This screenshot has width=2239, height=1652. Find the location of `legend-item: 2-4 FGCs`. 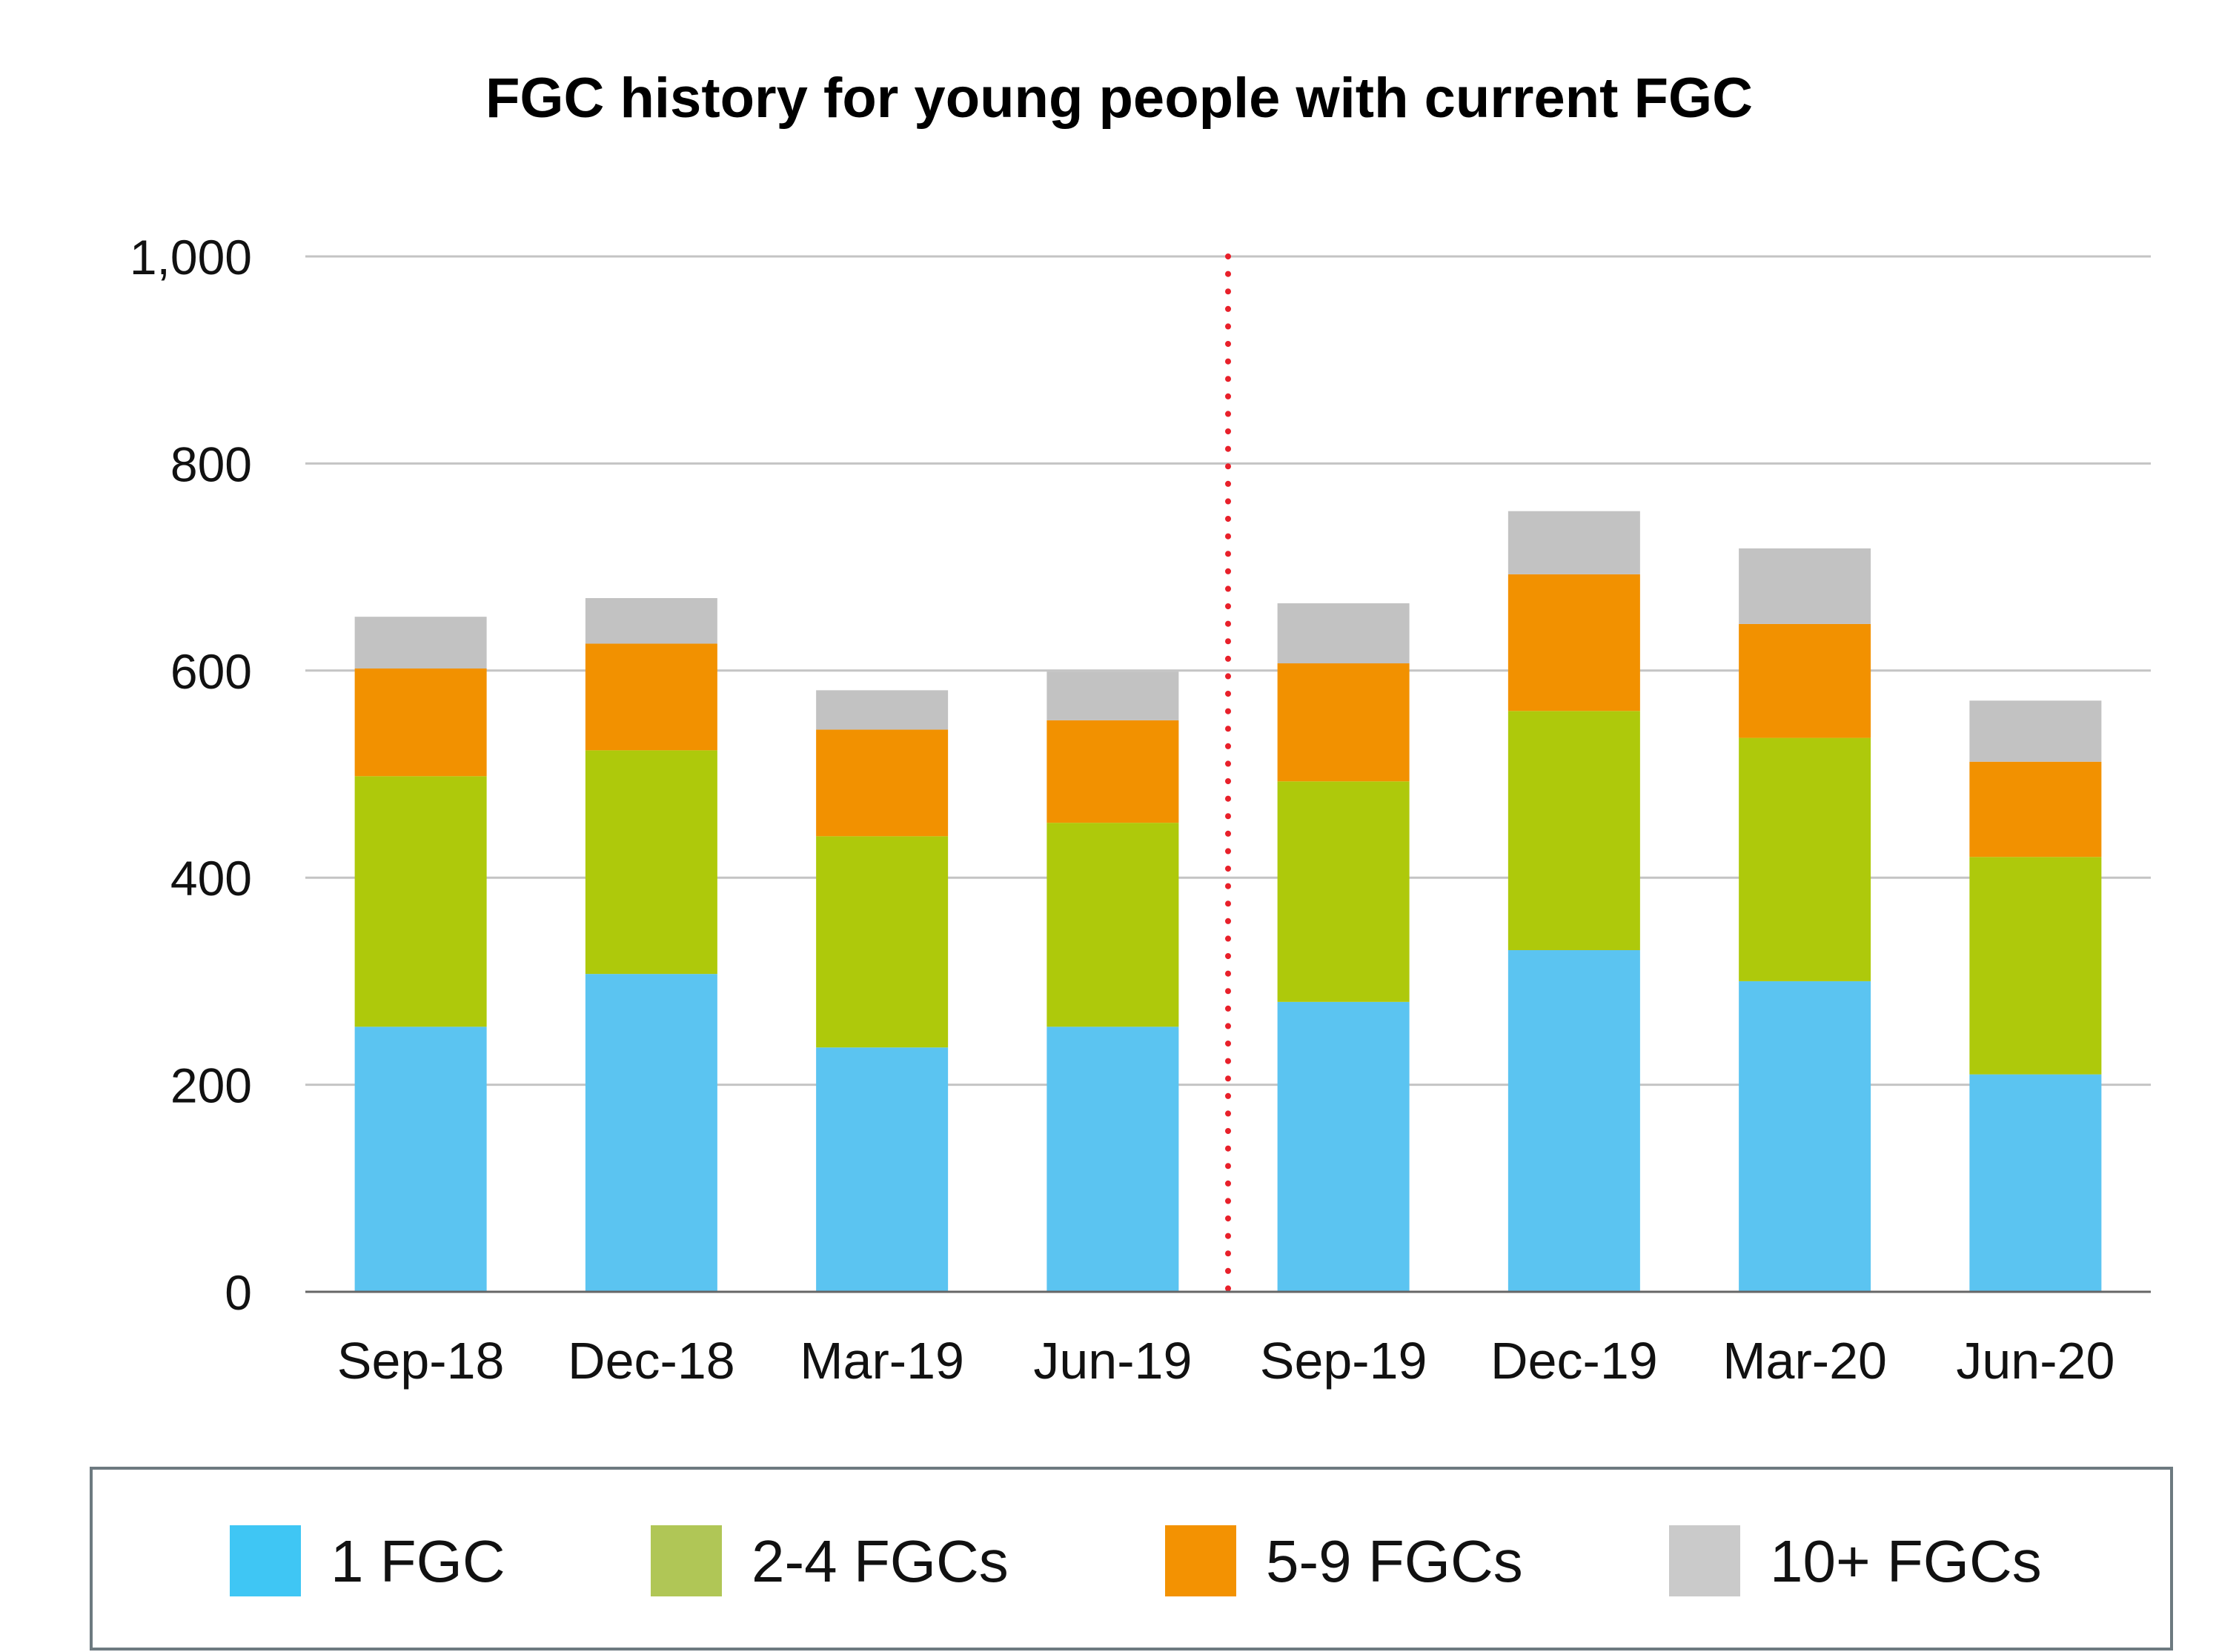

legend-item: 2-4 FGCs is located at coordinates (830, 1560).